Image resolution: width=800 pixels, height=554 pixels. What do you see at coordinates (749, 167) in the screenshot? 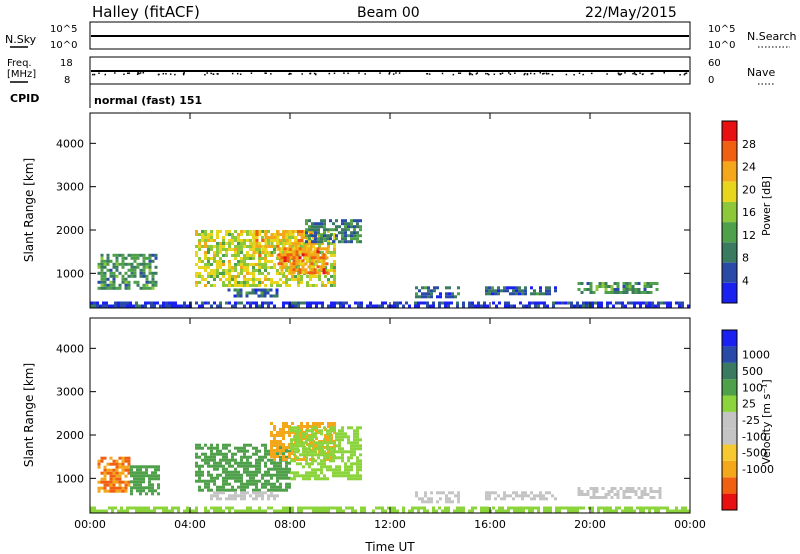
I see `colorbar-tick-label: 24` at bounding box center [749, 167].